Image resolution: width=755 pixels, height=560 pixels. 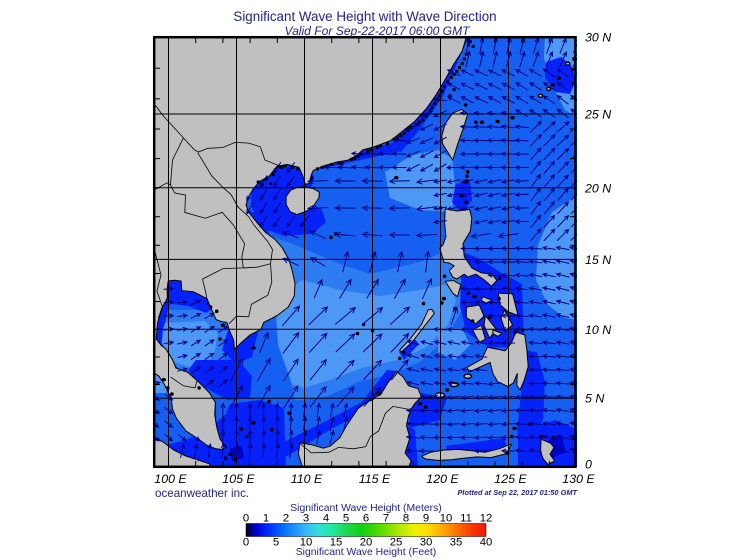 What do you see at coordinates (366, 552) in the screenshot?
I see `svg-text: Significant Wave Height (Feet)` at bounding box center [366, 552].